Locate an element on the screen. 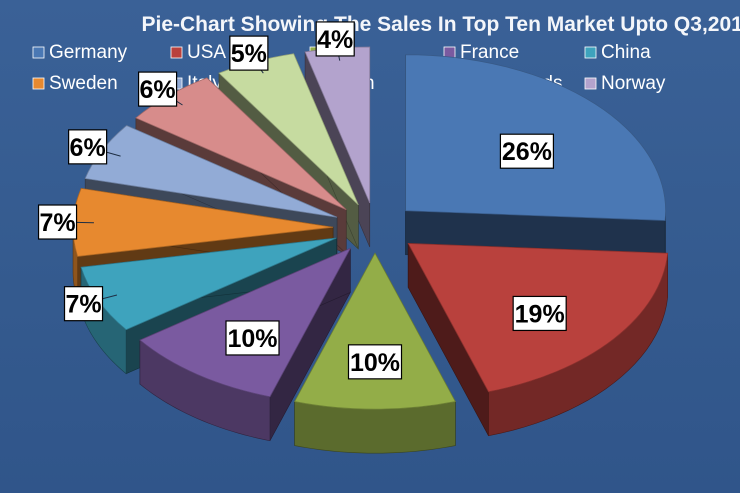 This screenshot has width=740, height=493. data-label-spain: 6% is located at coordinates (157, 89).